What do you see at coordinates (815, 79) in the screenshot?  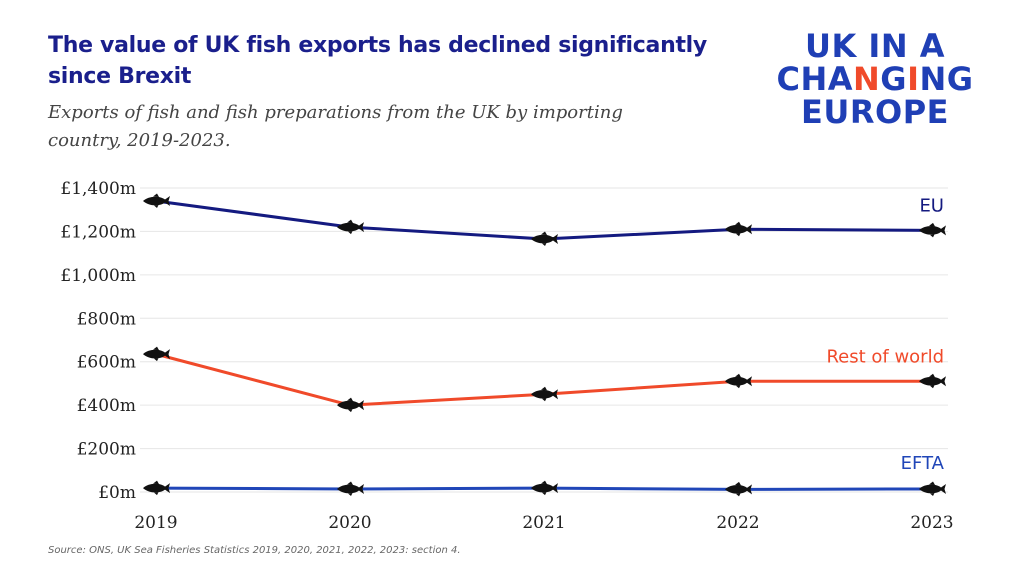 I see `logo-line-2-part-a: CHA` at bounding box center [815, 79].